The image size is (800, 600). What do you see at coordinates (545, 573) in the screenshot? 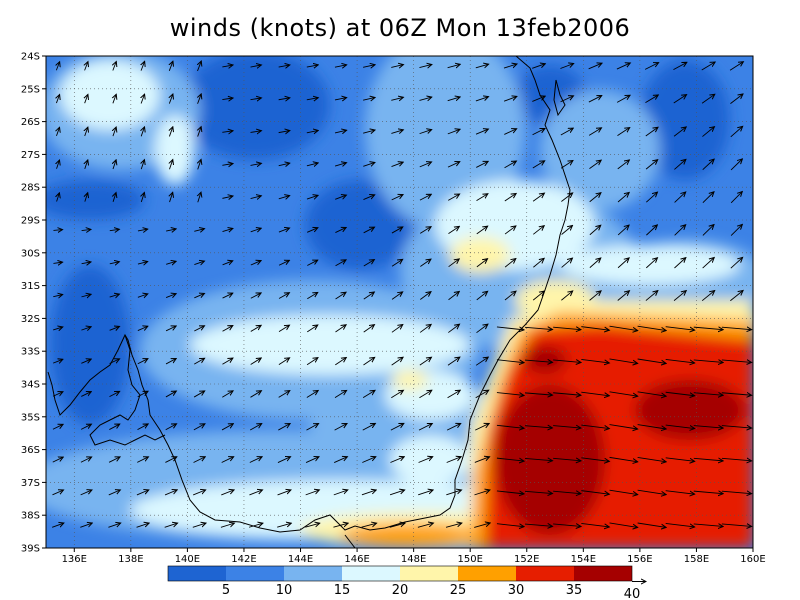
I see `colorbar-swatch` at bounding box center [545, 573].